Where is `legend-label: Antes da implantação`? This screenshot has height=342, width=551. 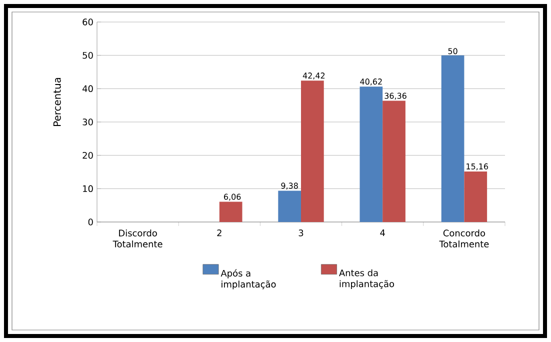 legend-label: Antes da implantação is located at coordinates (366, 279).